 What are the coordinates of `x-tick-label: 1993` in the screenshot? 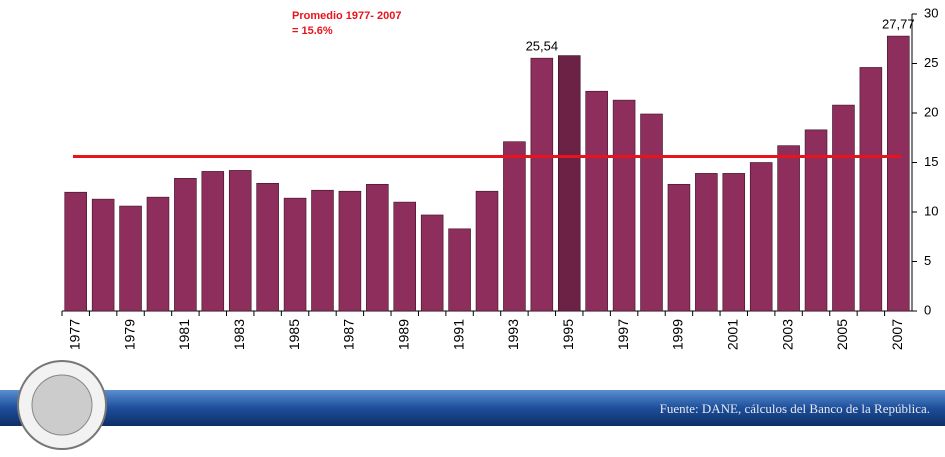 It's located at (513, 334).